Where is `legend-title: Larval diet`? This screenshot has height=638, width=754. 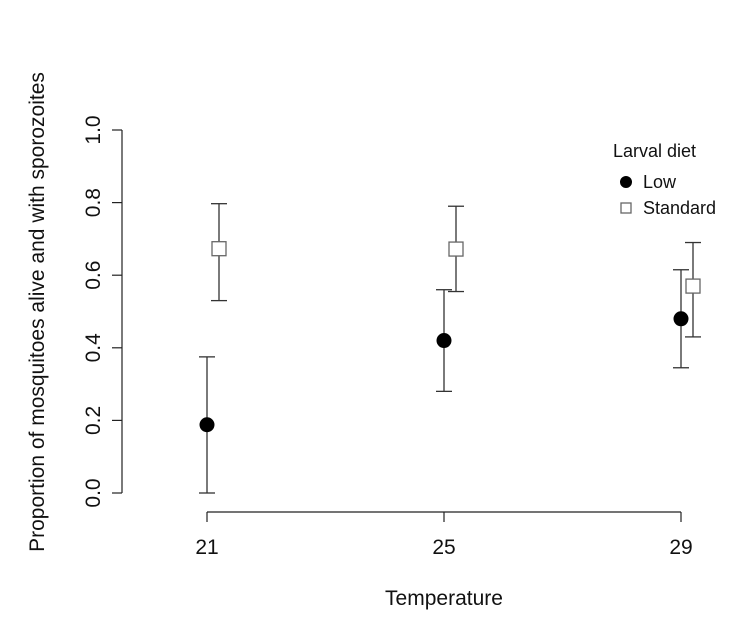 legend-title: Larval diet is located at coordinates (654, 151).